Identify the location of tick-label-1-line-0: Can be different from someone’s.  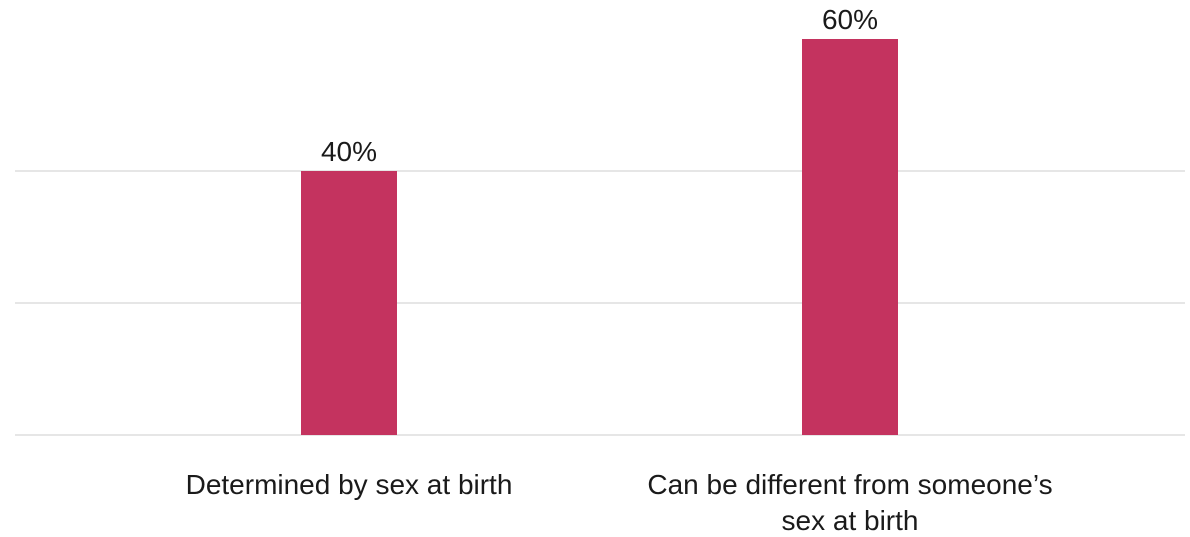
(849, 484).